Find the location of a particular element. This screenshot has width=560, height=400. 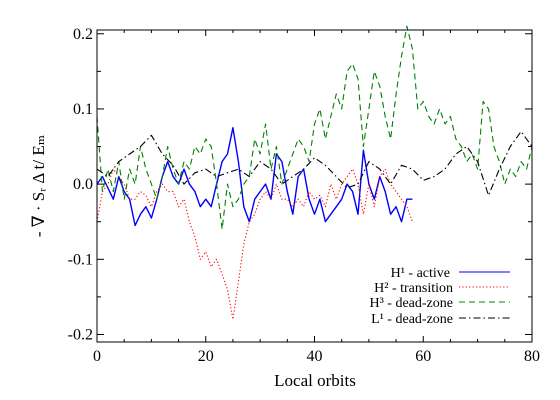

legend-label: H² - transition is located at coordinates (413, 288).